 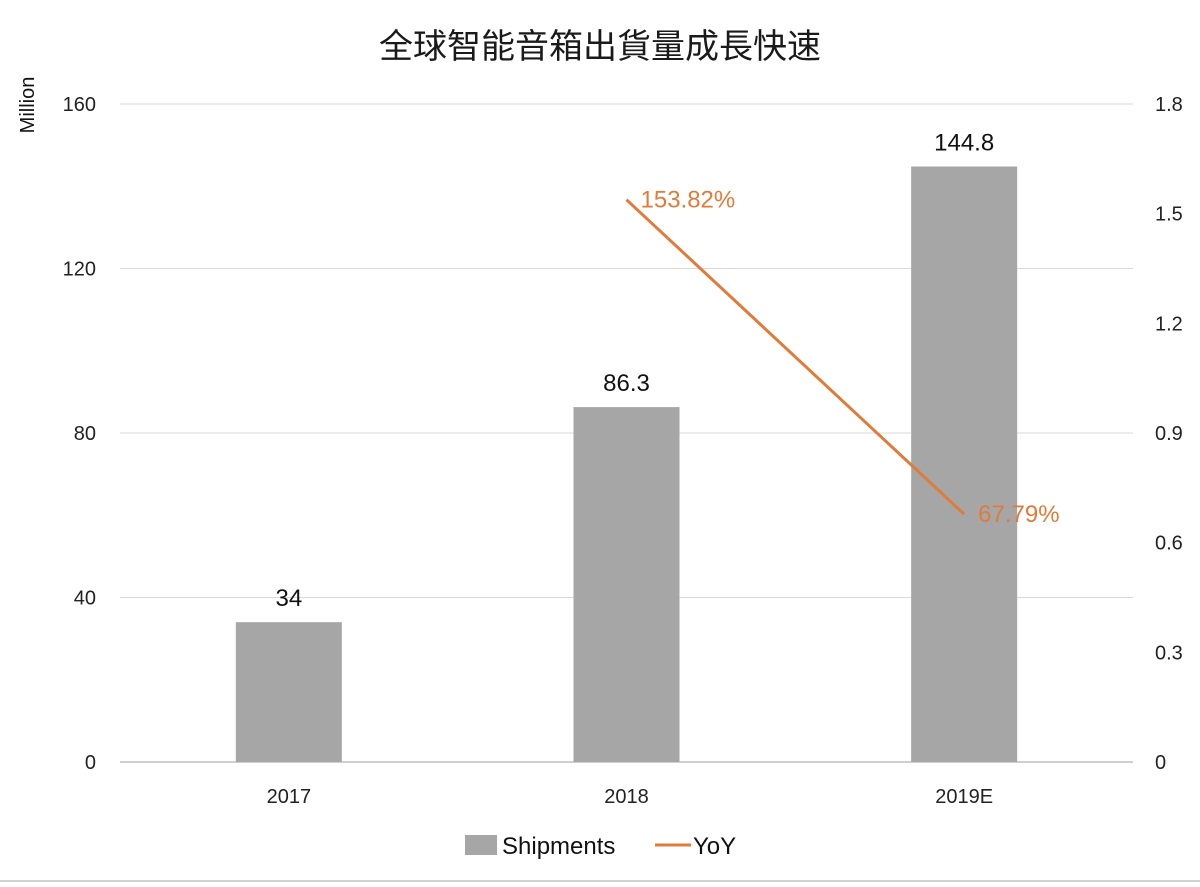 What do you see at coordinates (626, 584) in the screenshot?
I see `bar-2018` at bounding box center [626, 584].